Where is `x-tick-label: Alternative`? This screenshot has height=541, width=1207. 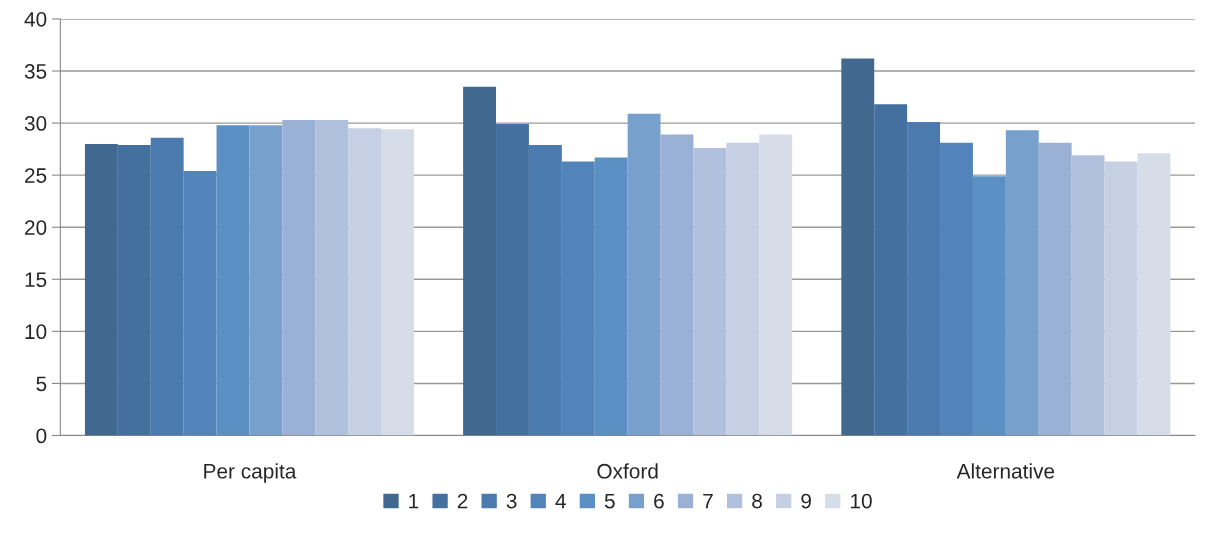
x-tick-label: Alternative is located at coordinates (1005, 471).